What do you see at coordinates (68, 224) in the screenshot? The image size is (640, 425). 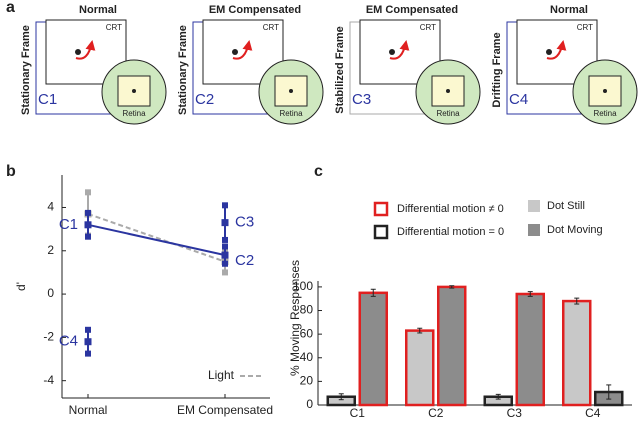 I see `point-label: C1` at bounding box center [68, 224].